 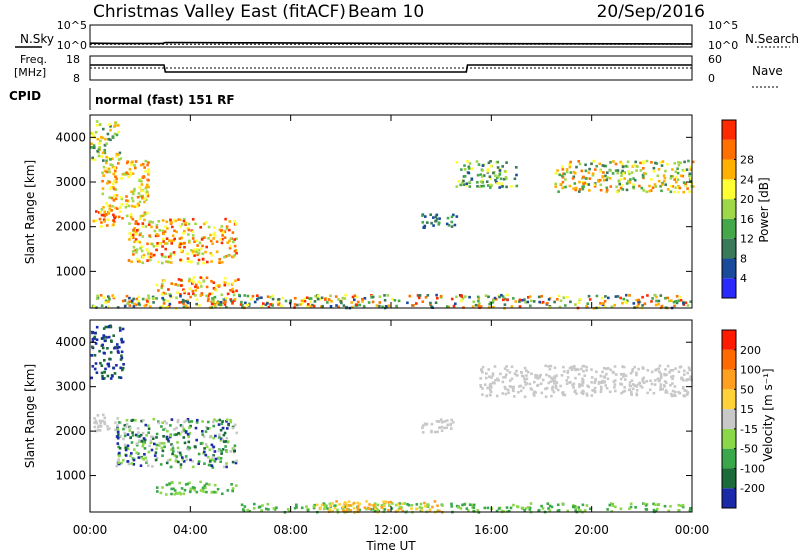 I want to click on power-ytick-label: 4000, so click(x=70, y=137).